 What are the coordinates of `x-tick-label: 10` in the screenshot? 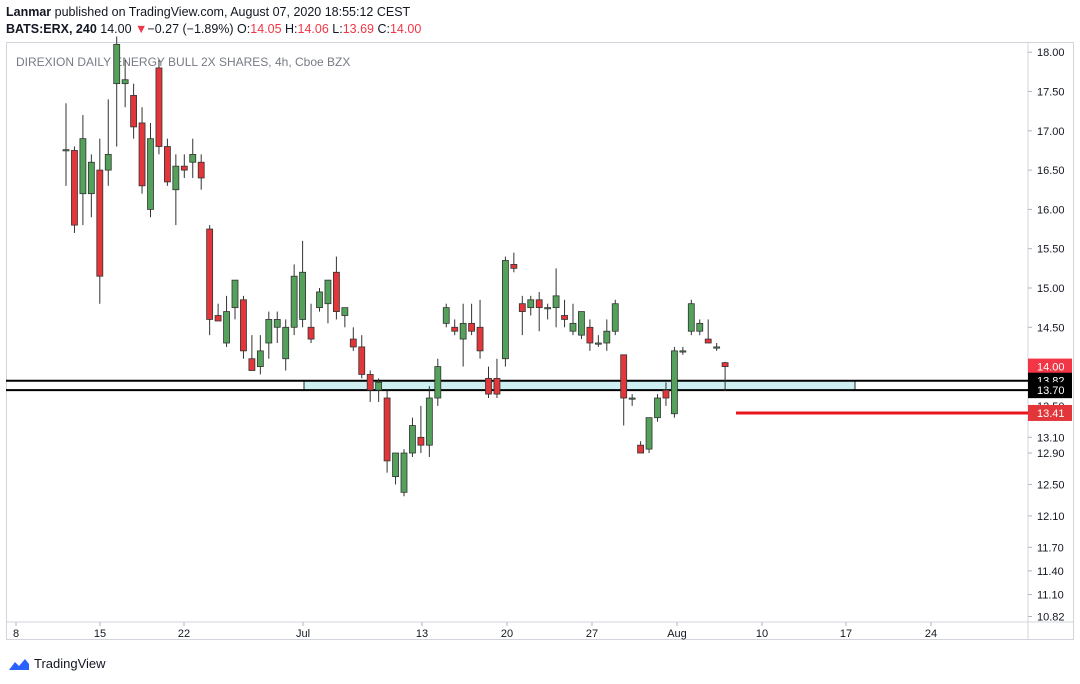 It's located at (762, 634).